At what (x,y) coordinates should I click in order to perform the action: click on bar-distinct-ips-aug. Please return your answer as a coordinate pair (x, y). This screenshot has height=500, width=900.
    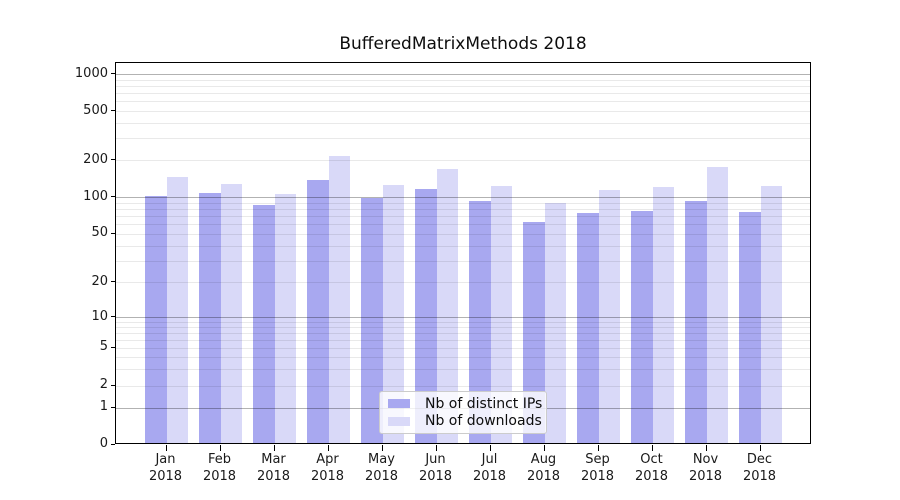
    Looking at the image, I should click on (534, 332).